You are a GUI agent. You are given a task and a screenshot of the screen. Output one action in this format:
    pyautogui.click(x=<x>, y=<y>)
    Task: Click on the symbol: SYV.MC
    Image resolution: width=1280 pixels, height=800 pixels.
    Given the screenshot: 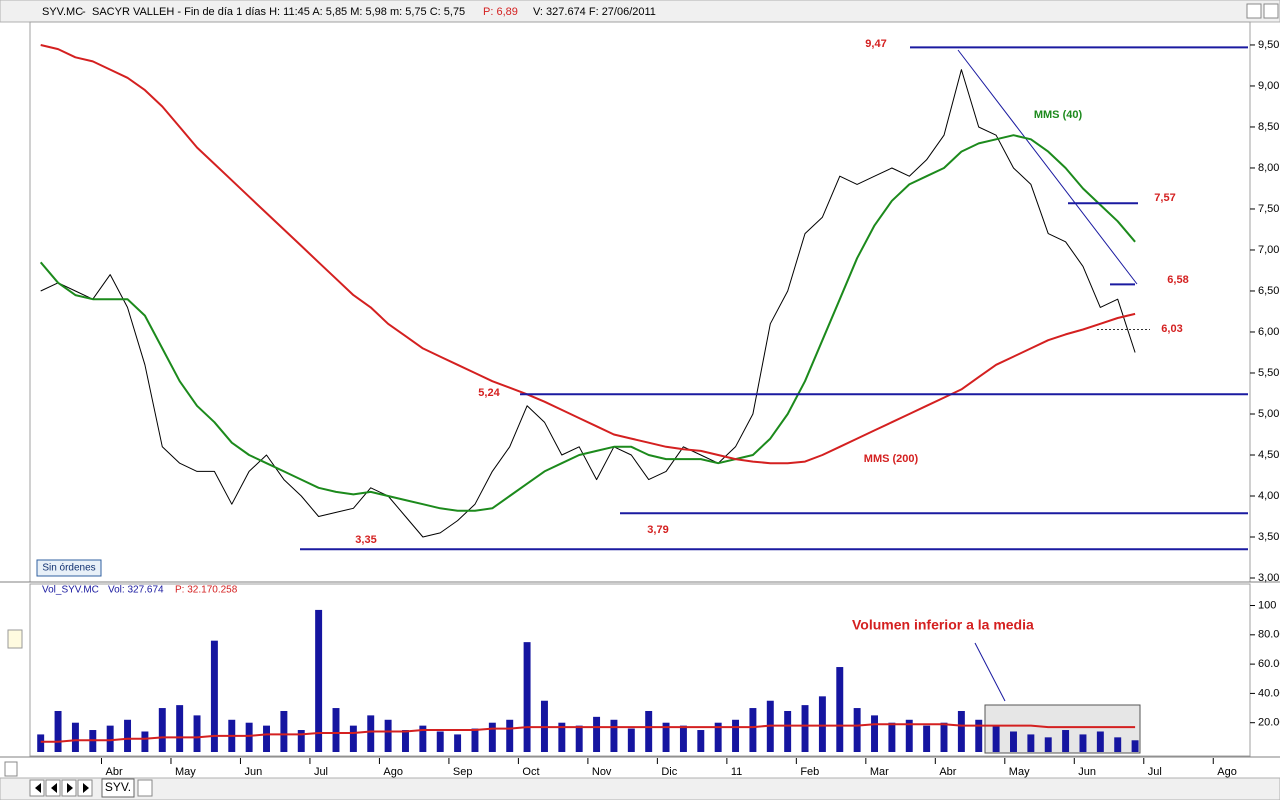 What is the action you would take?
    pyautogui.click(x=62, y=12)
    